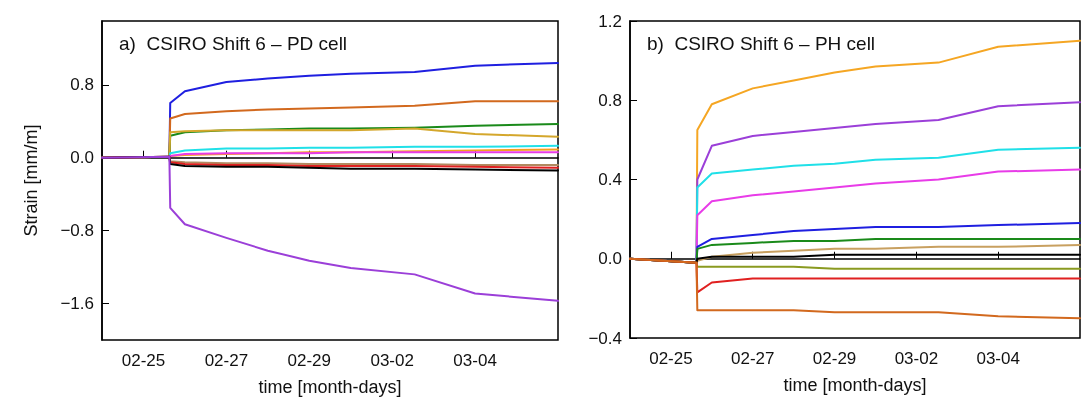  I want to click on y-tick-label: 1.2, so click(610, 21).